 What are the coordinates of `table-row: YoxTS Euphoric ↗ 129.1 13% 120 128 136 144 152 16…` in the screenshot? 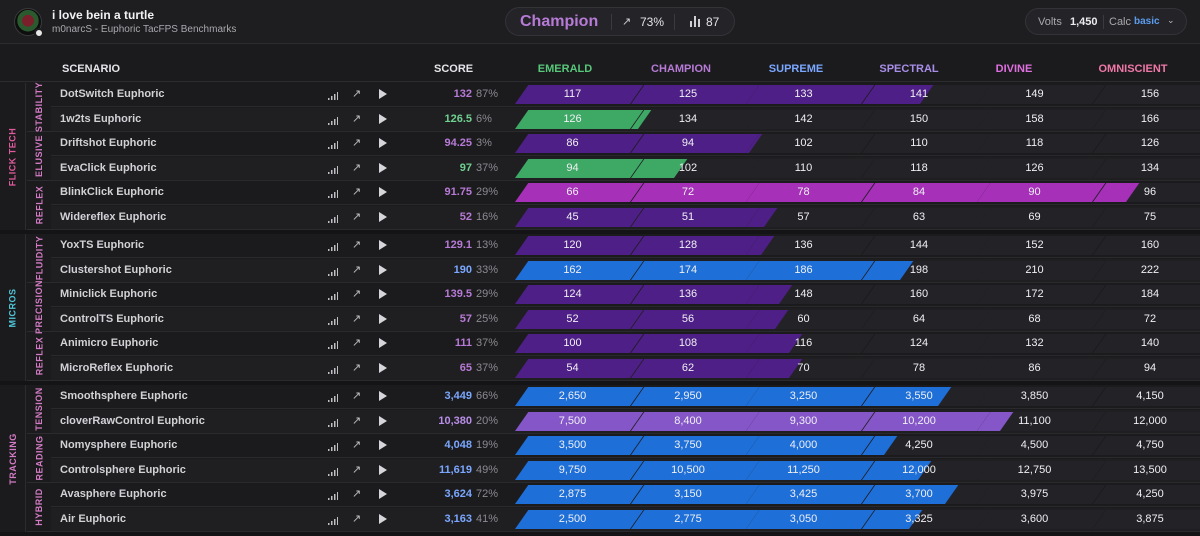 It's located at (625, 246).